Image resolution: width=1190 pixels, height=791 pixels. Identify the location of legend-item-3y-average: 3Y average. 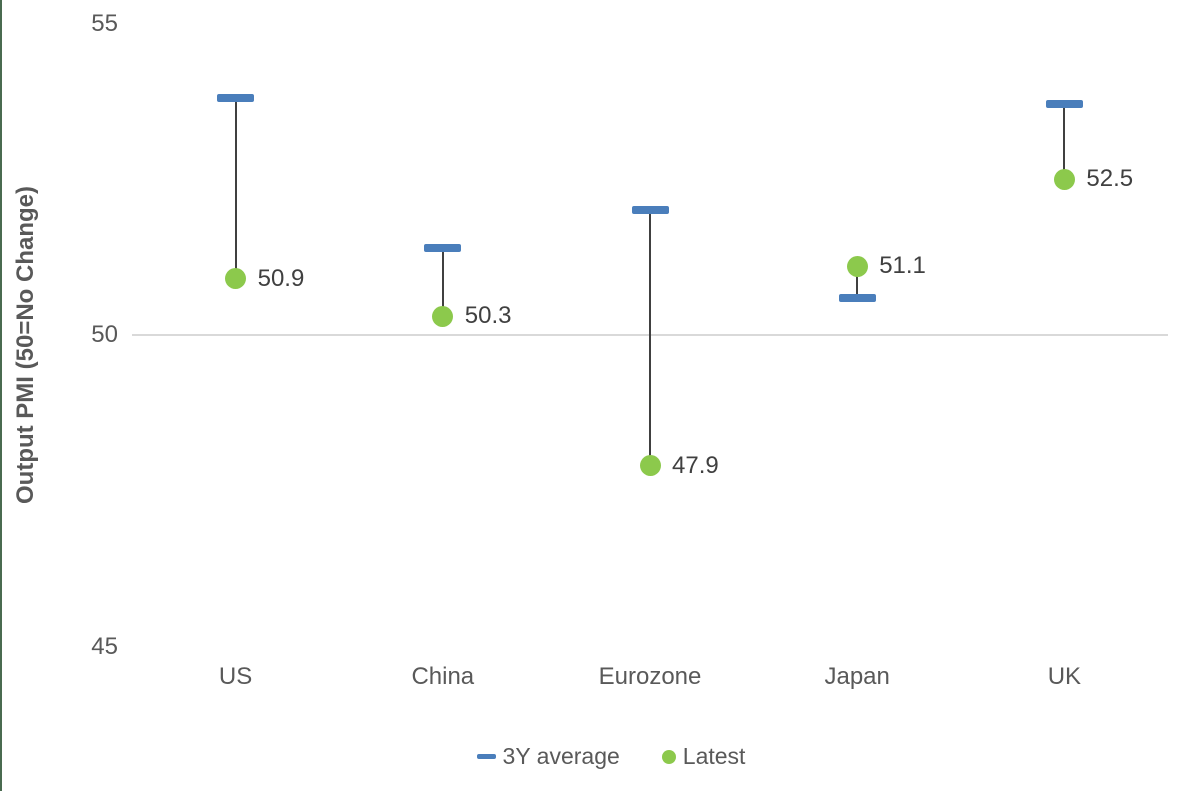
(548, 756).